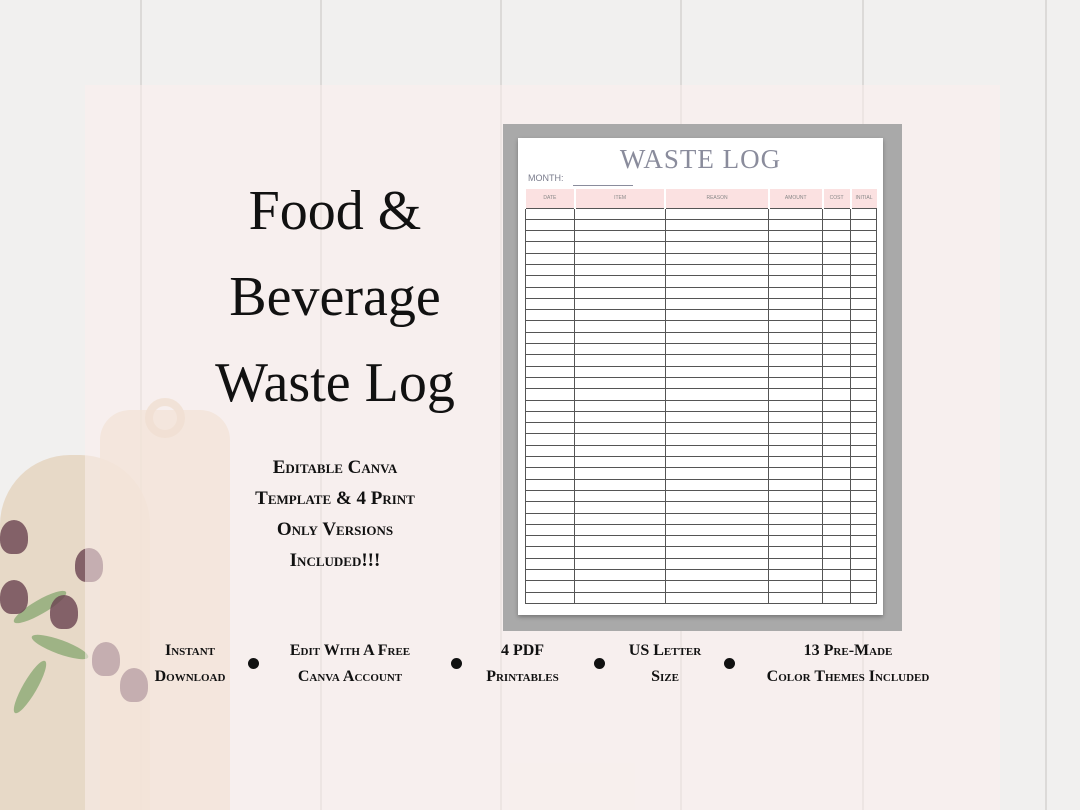  Describe the element at coordinates (522, 664) in the screenshot. I see `feature-item: 4 PDF Printables` at that location.